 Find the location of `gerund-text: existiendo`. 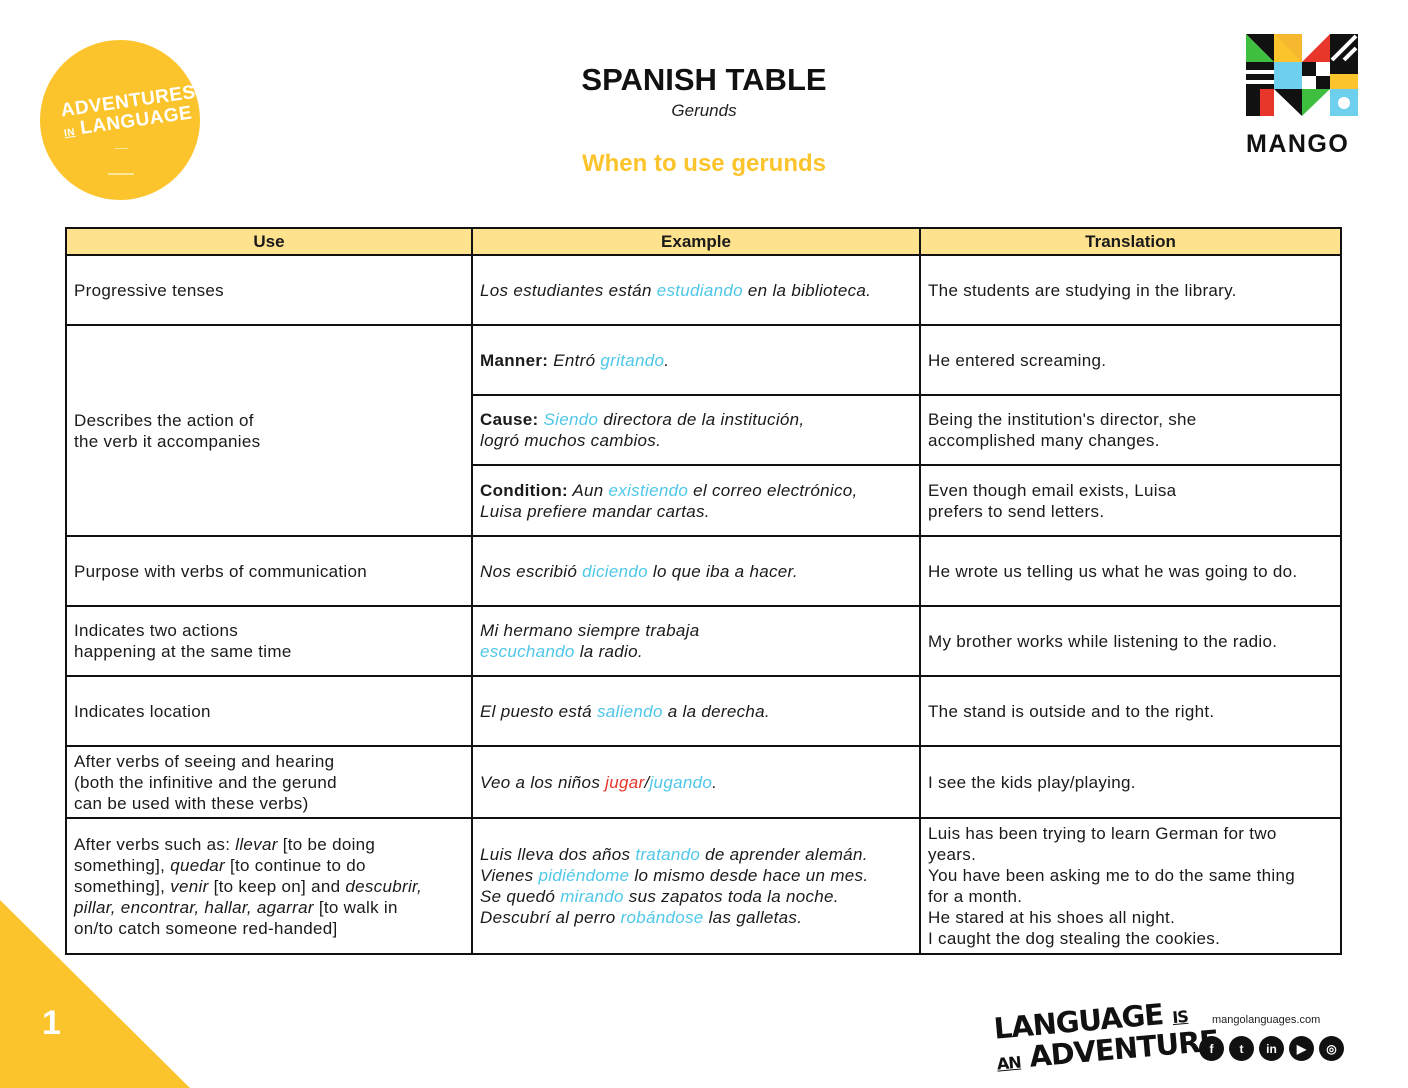

gerund-text: existiendo is located at coordinates (648, 490).